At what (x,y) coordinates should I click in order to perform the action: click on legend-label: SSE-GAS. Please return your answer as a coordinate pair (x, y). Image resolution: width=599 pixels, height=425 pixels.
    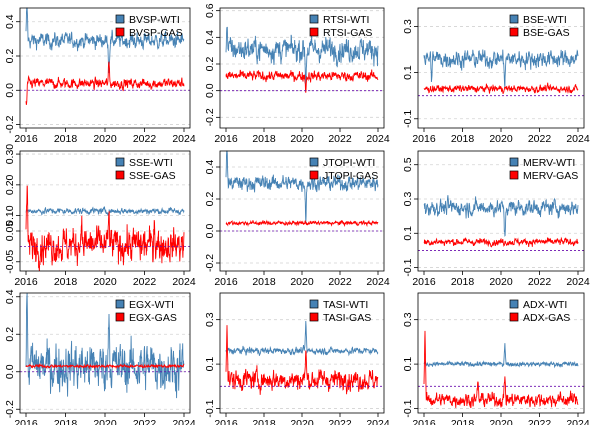
    Looking at the image, I should click on (152, 176).